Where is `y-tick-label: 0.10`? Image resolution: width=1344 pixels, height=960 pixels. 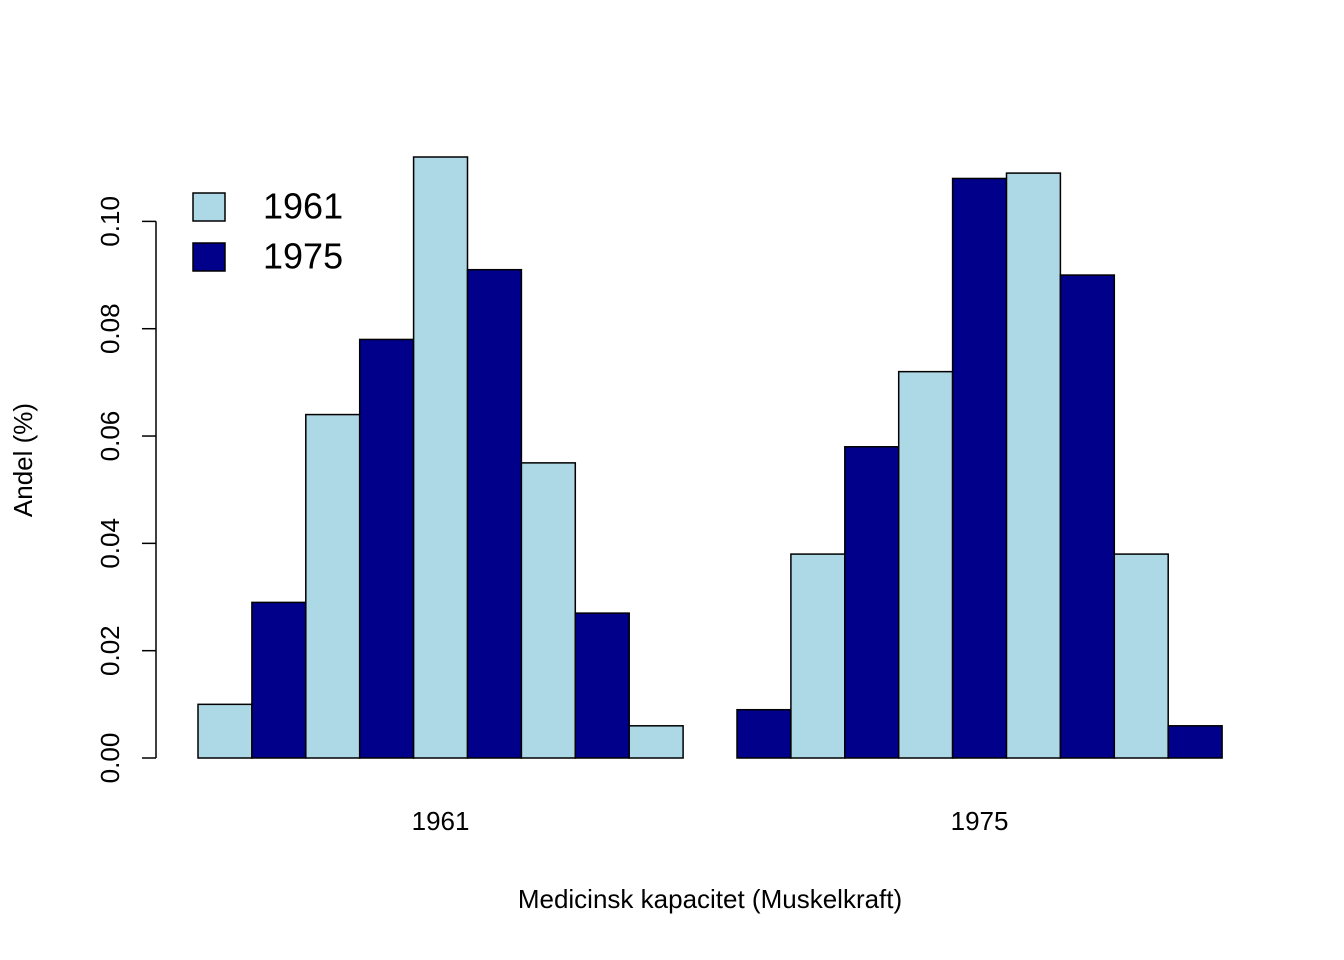
y-tick-label: 0.10 is located at coordinates (110, 221).